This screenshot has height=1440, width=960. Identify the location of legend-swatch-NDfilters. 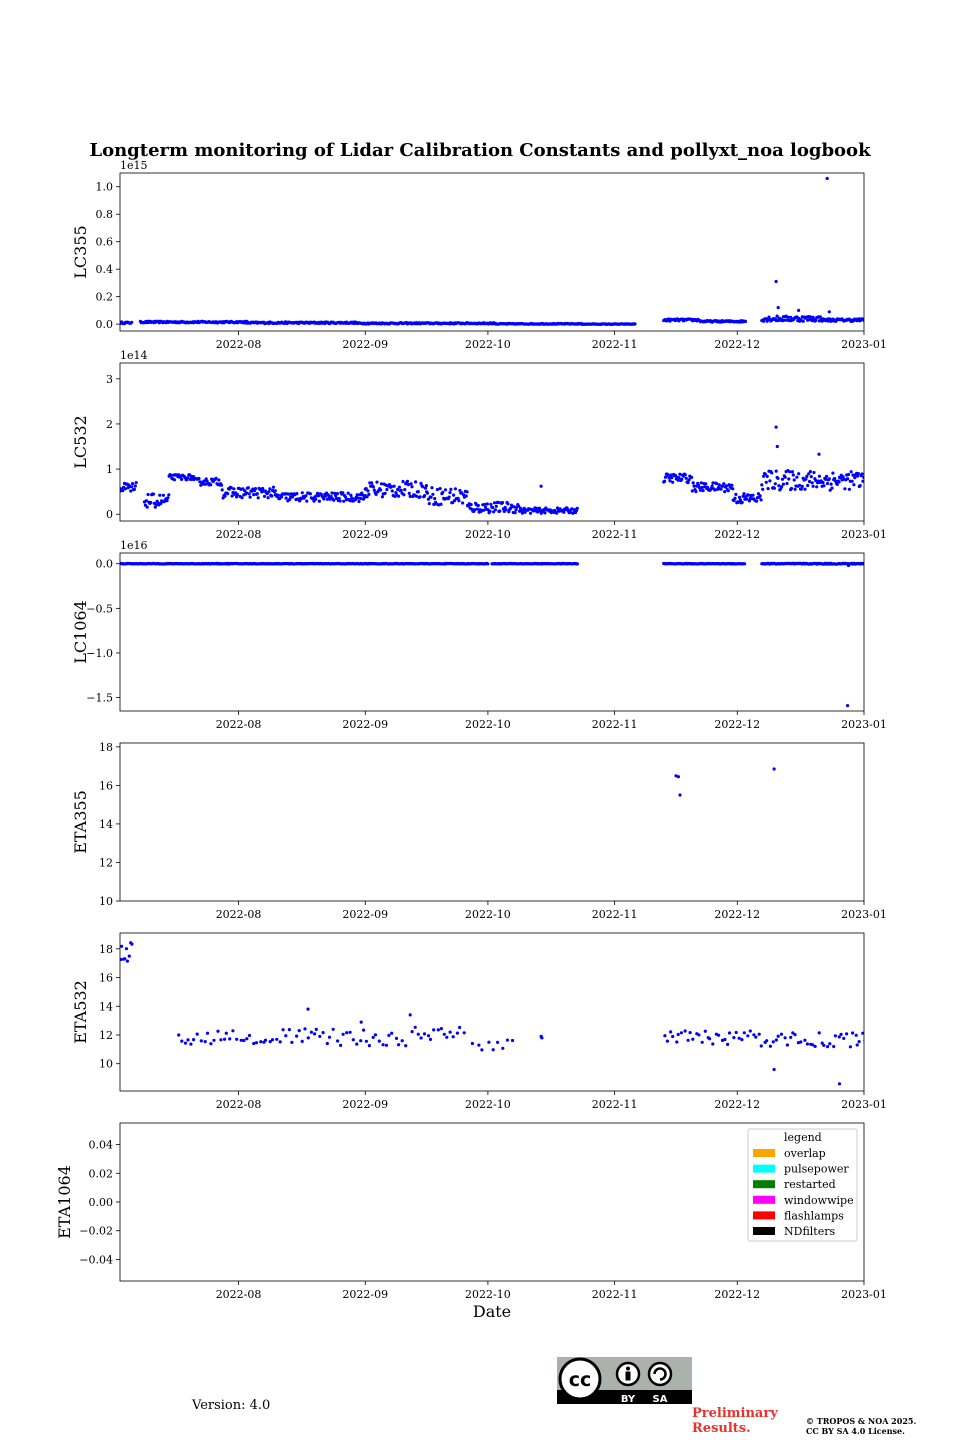
(764, 1231).